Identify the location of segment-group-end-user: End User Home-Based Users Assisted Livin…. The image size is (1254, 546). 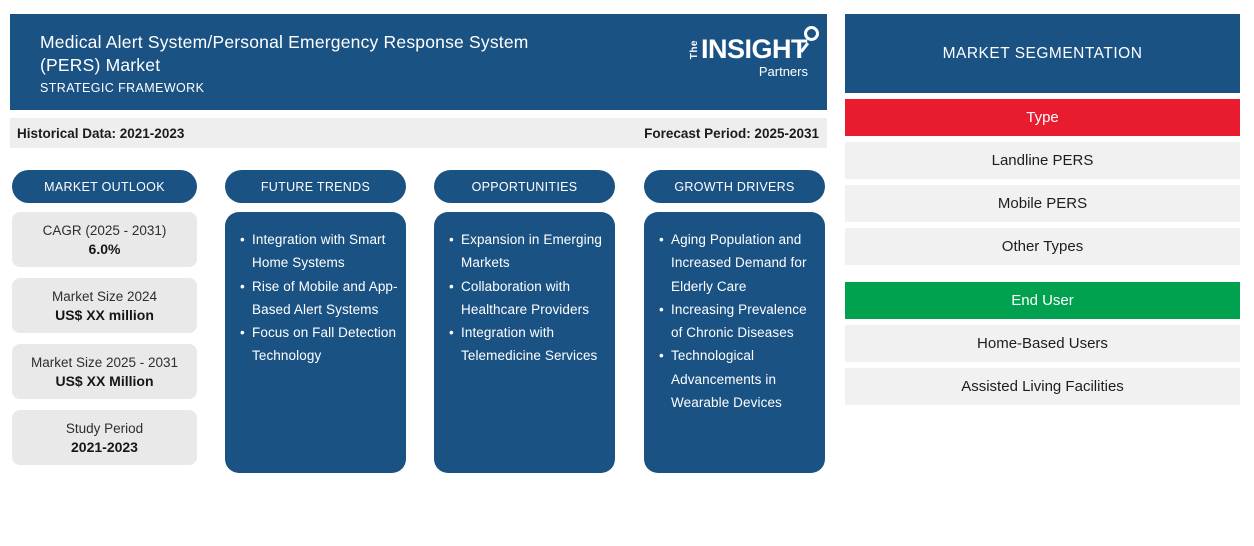
(1042, 343).